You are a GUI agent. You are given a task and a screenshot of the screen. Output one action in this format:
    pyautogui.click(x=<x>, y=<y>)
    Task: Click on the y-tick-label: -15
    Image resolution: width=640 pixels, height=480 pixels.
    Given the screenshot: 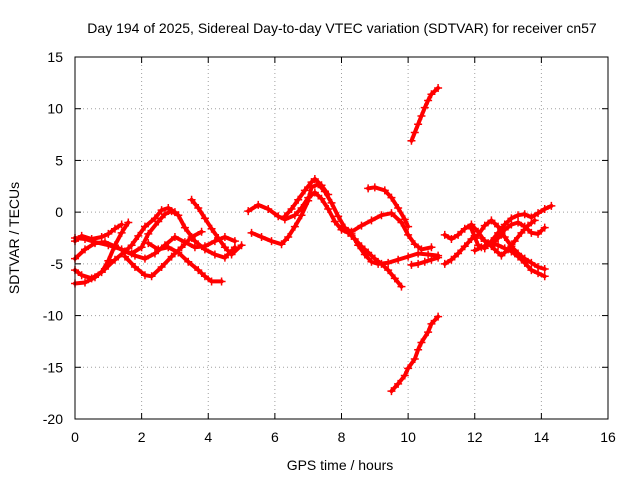 What is the action you would take?
    pyautogui.click(x=53, y=367)
    